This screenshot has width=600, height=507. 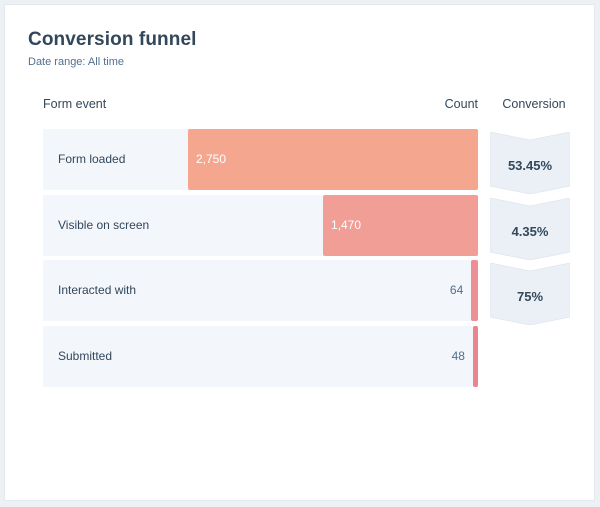 I want to click on conversion-chevron: 75%, so click(x=530, y=294).